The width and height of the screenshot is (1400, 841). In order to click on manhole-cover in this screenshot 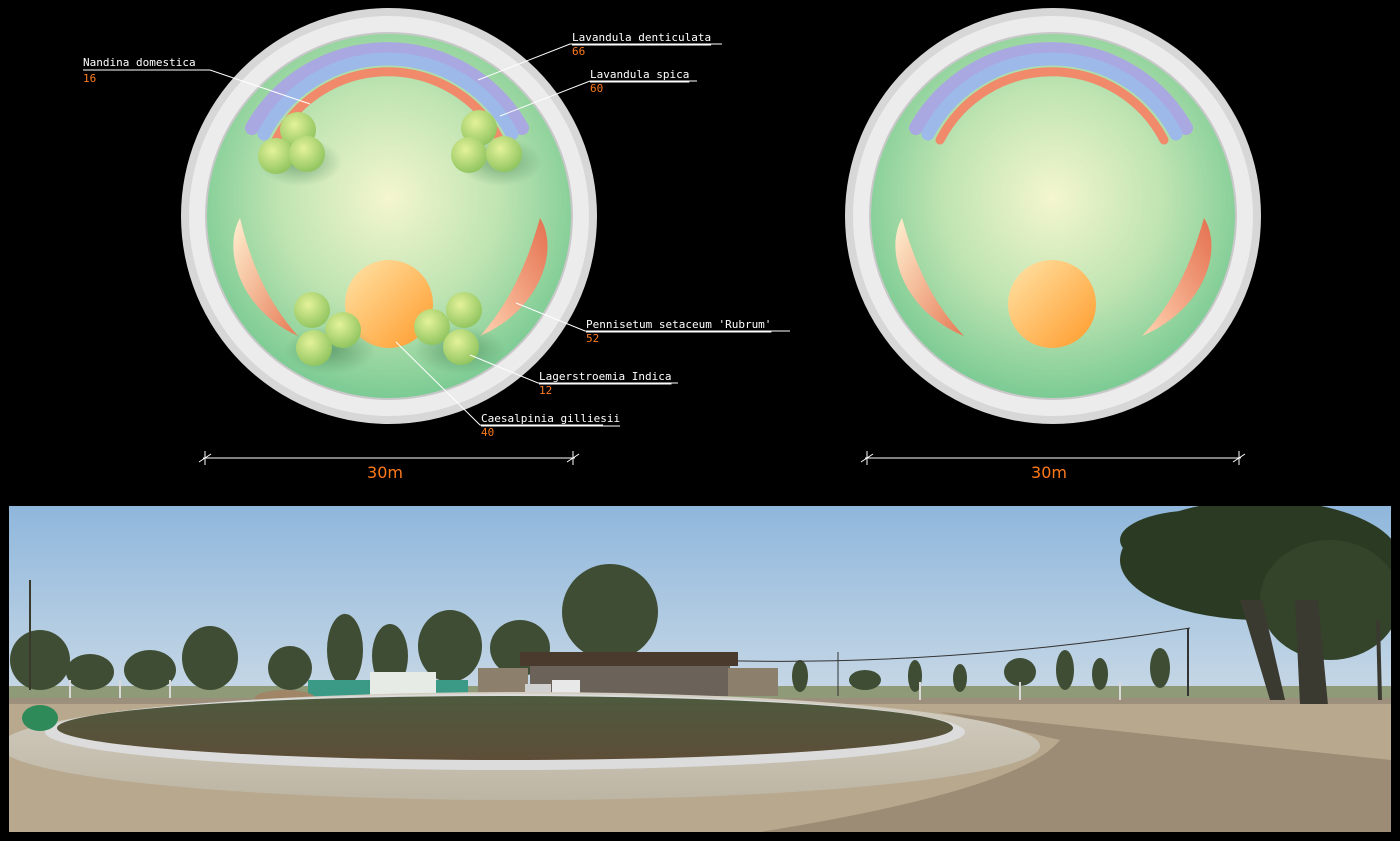, I will do `click(40, 718)`.